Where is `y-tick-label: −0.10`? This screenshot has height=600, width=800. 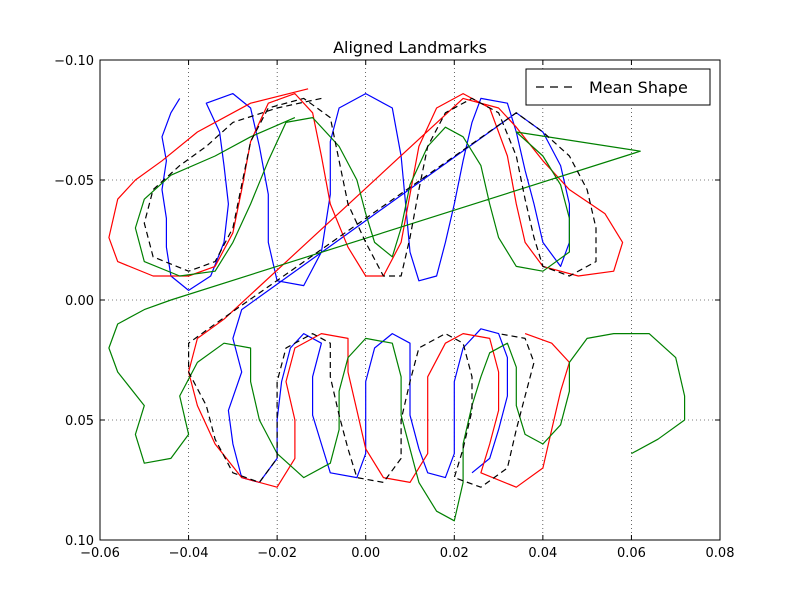
y-tick-label: −0.10 is located at coordinates (74, 61).